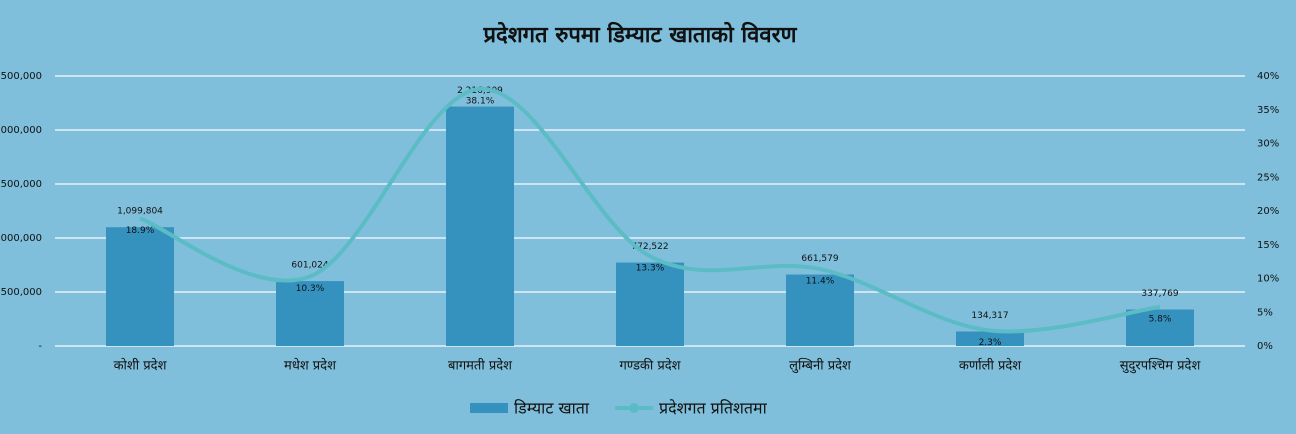  What do you see at coordinates (1268, 177) in the screenshot?
I see `y2-tick-label: 25%` at bounding box center [1268, 177].